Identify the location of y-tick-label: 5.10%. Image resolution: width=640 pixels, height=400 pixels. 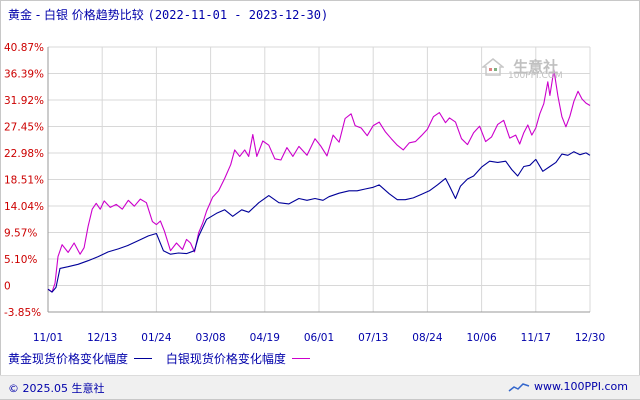
(20, 260).